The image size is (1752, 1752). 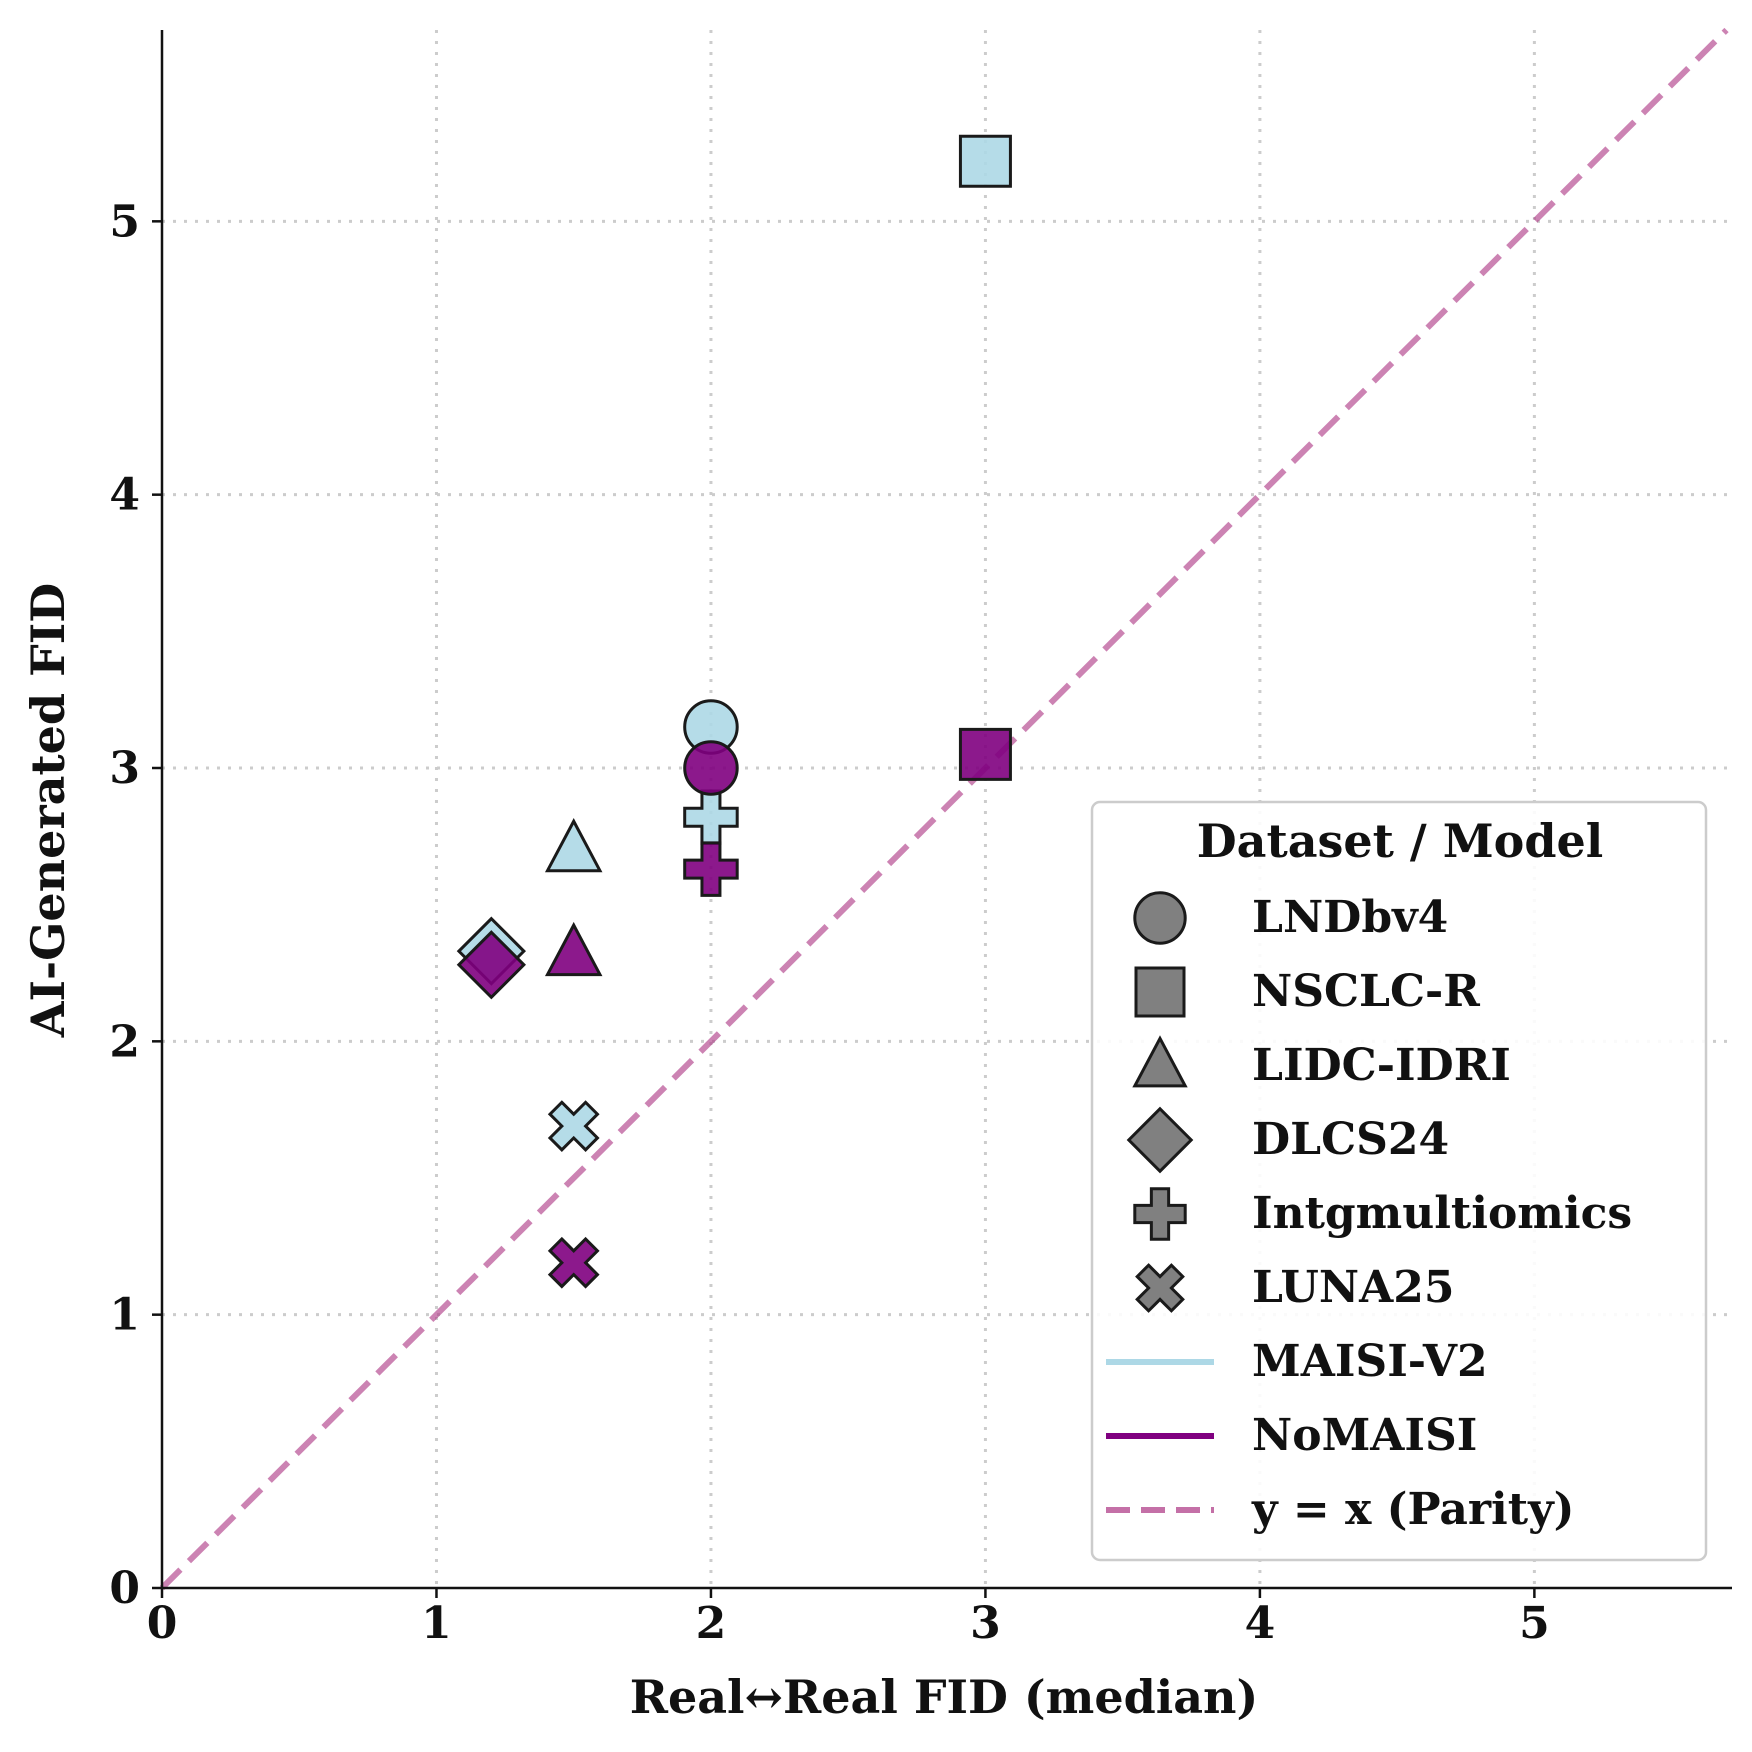 What do you see at coordinates (1353, 1287) in the screenshot?
I see `legend-label-luna25: LUNA25` at bounding box center [1353, 1287].